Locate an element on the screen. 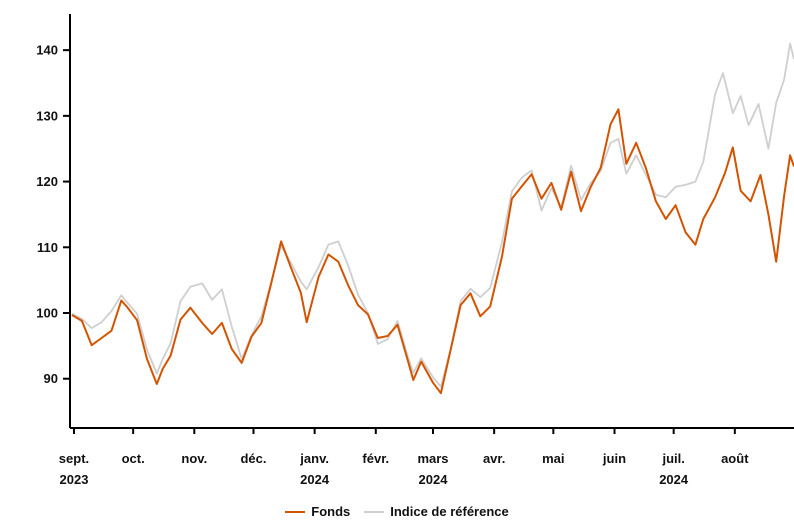 The image size is (794, 524). x-tick-label: mai is located at coordinates (553, 458).